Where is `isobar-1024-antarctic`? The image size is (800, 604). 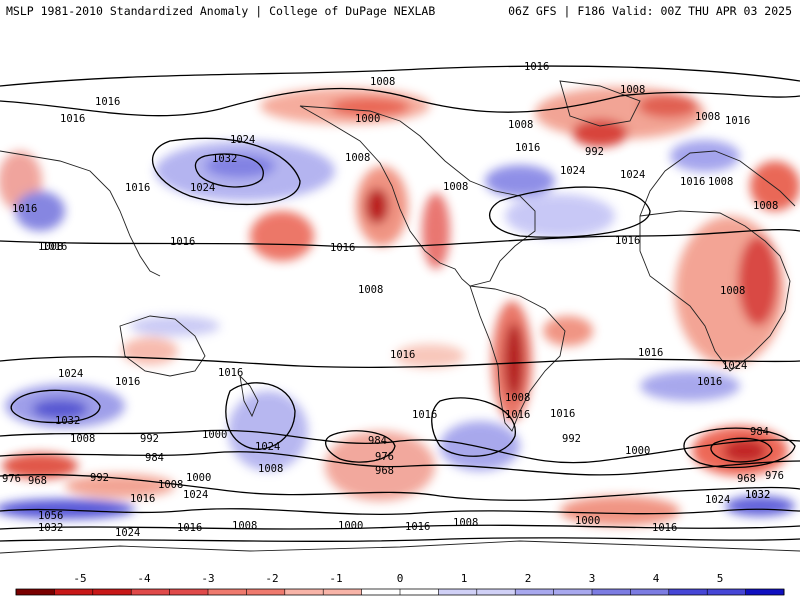
isobar-1024-antarctic is located at coordinates (400, 527).